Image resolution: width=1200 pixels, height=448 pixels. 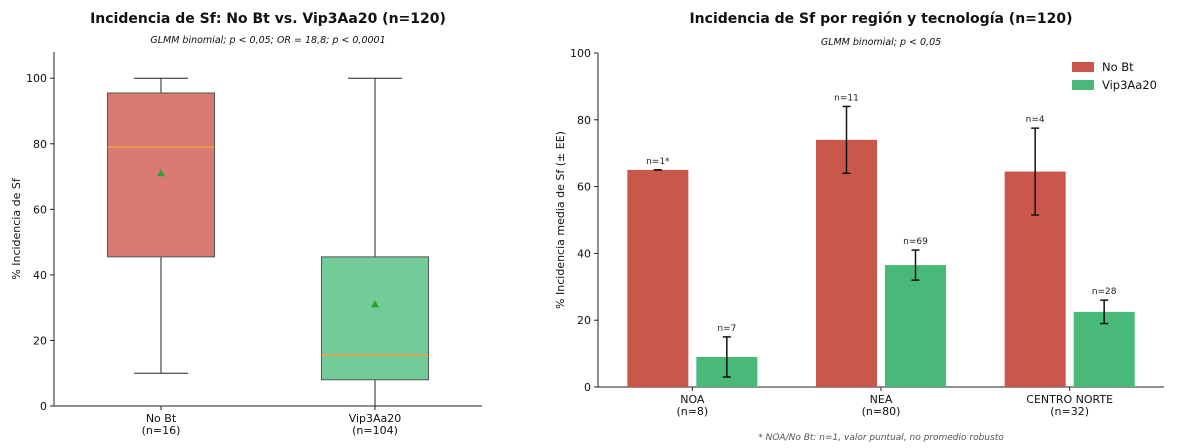 I want to click on box-y-tick-label: 100, so click(x=36, y=78).